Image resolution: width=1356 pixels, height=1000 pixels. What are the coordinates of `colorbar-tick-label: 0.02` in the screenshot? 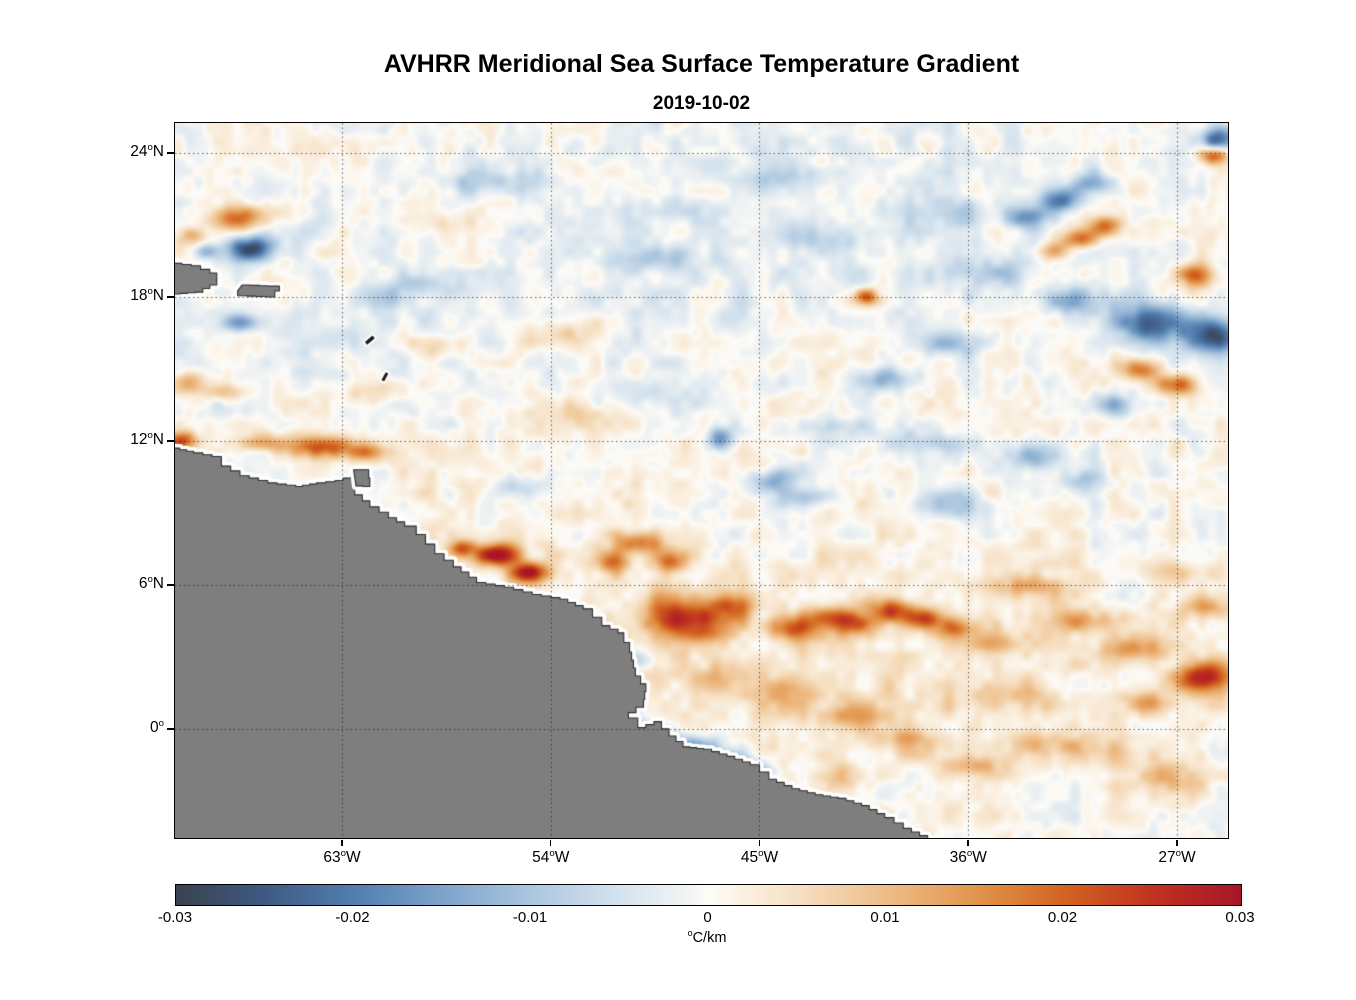 It's located at (1062, 917).